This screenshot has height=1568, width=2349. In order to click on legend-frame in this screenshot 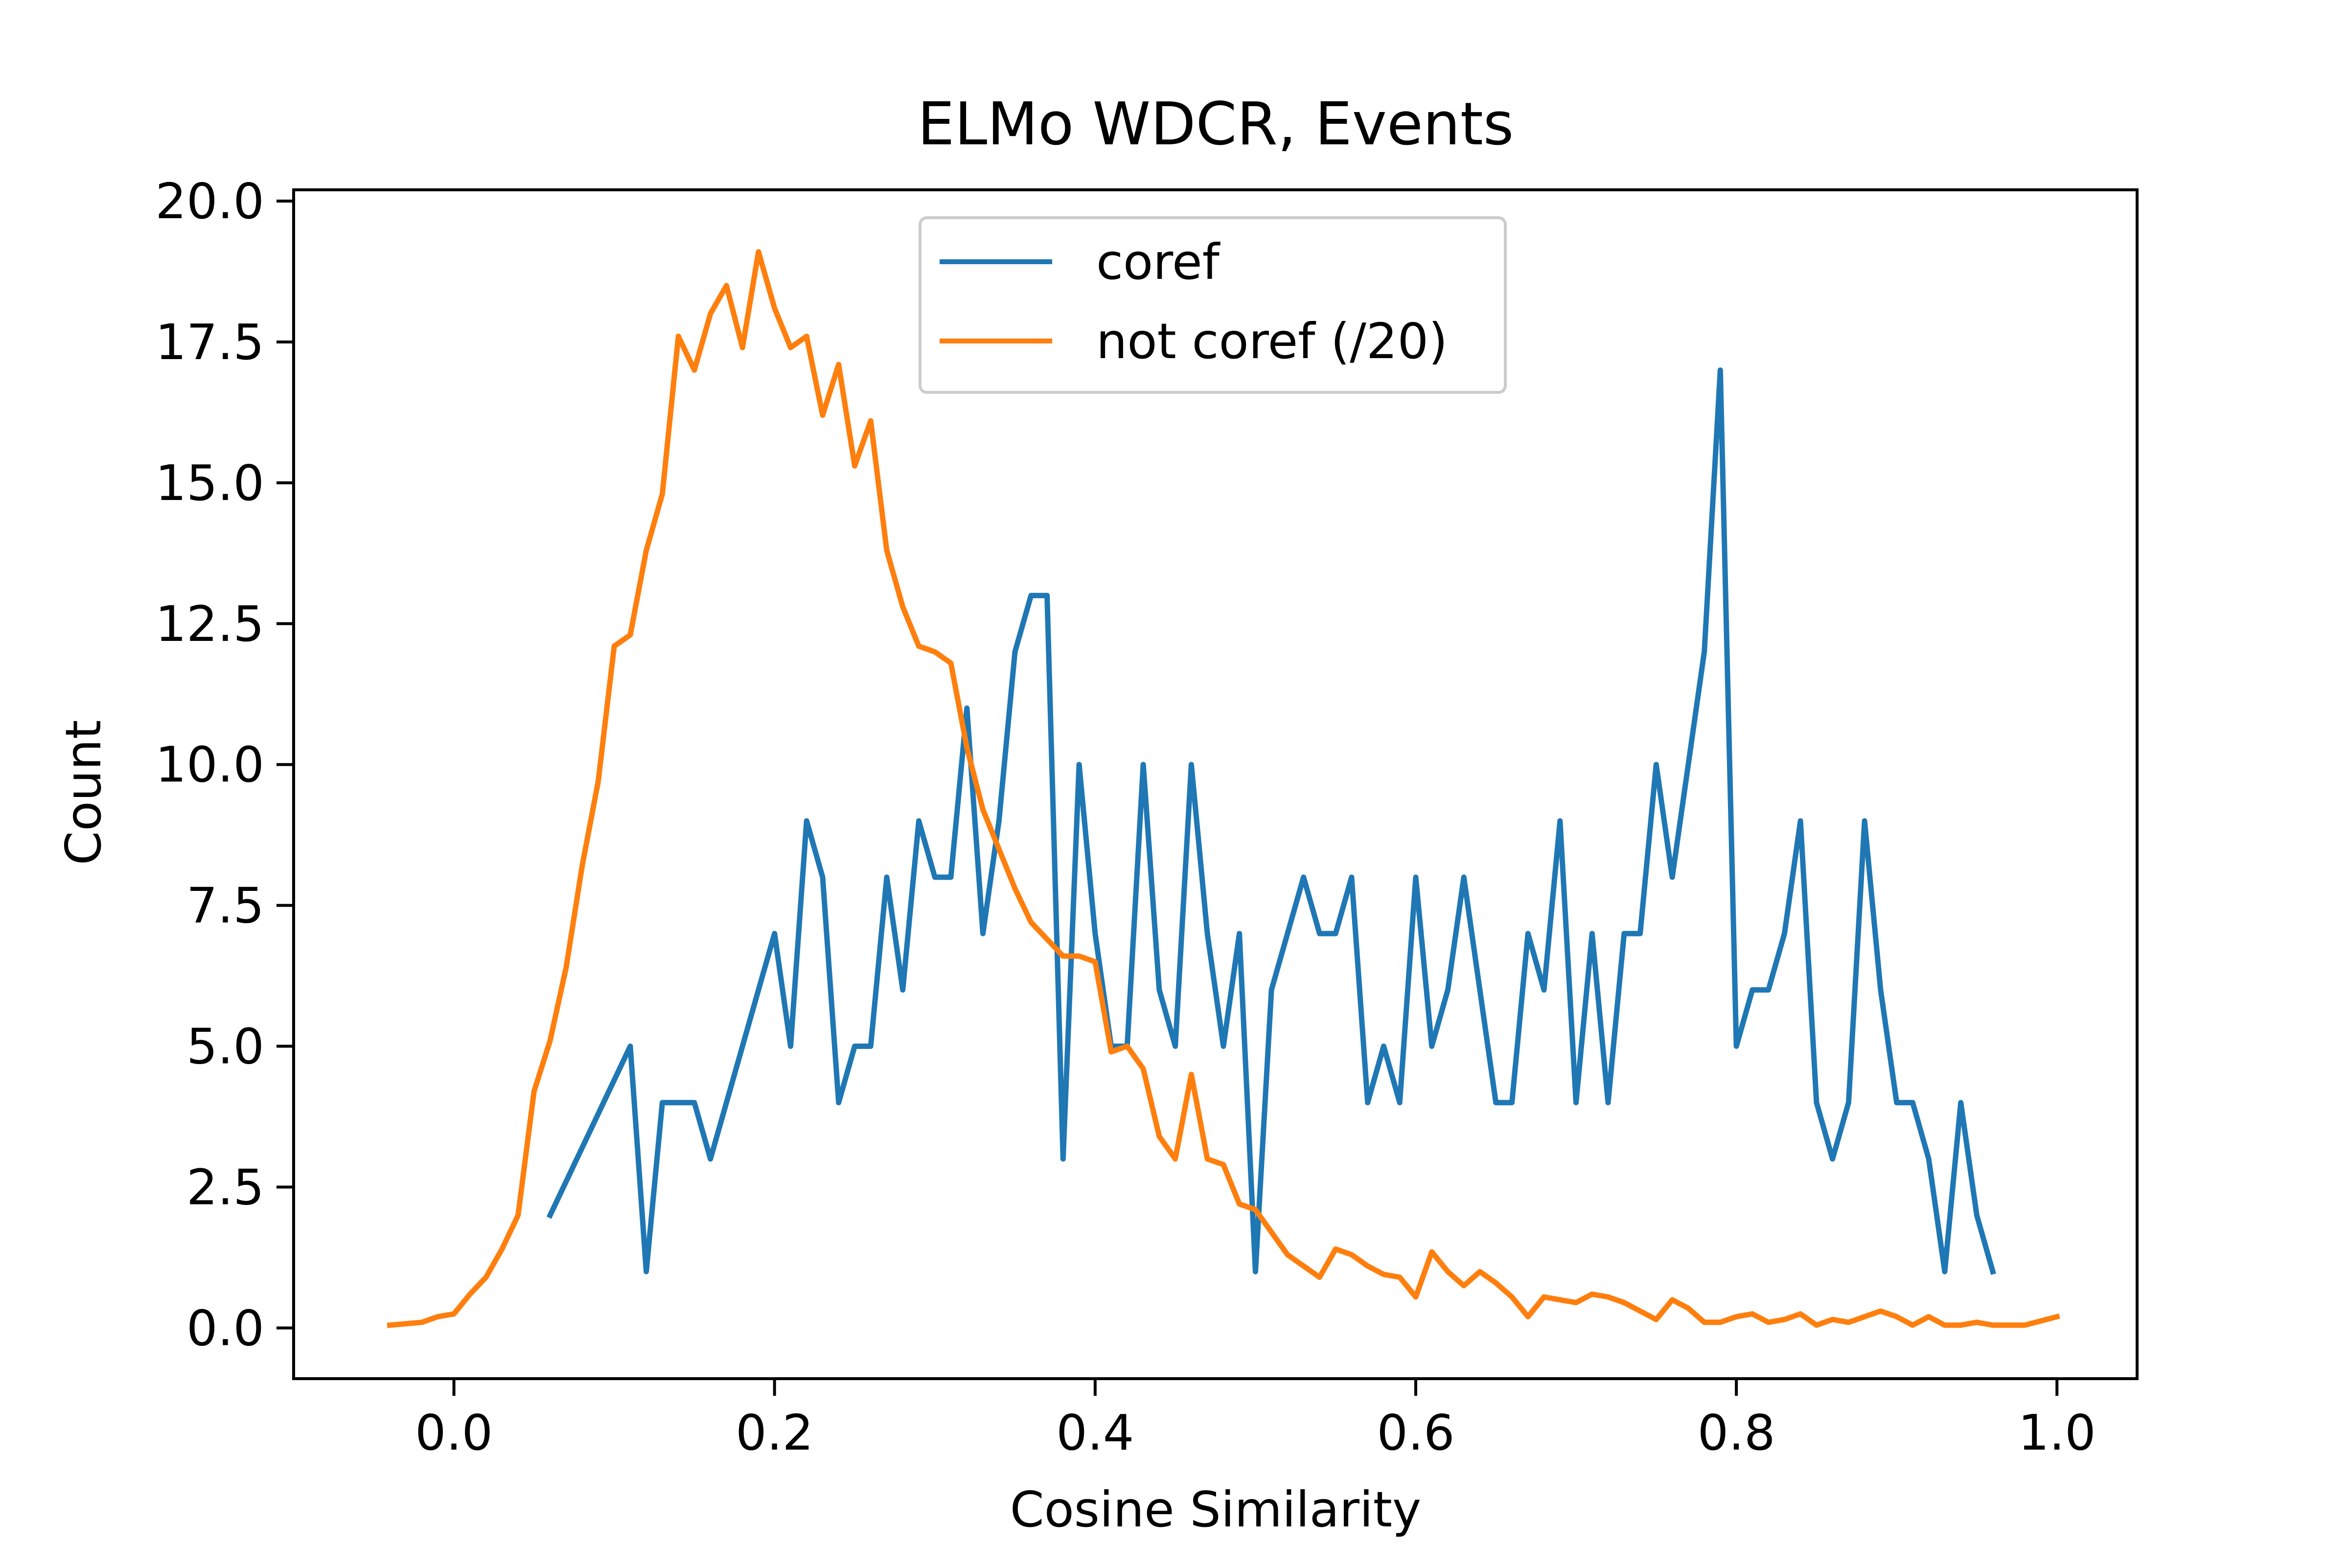, I will do `click(1213, 305)`.